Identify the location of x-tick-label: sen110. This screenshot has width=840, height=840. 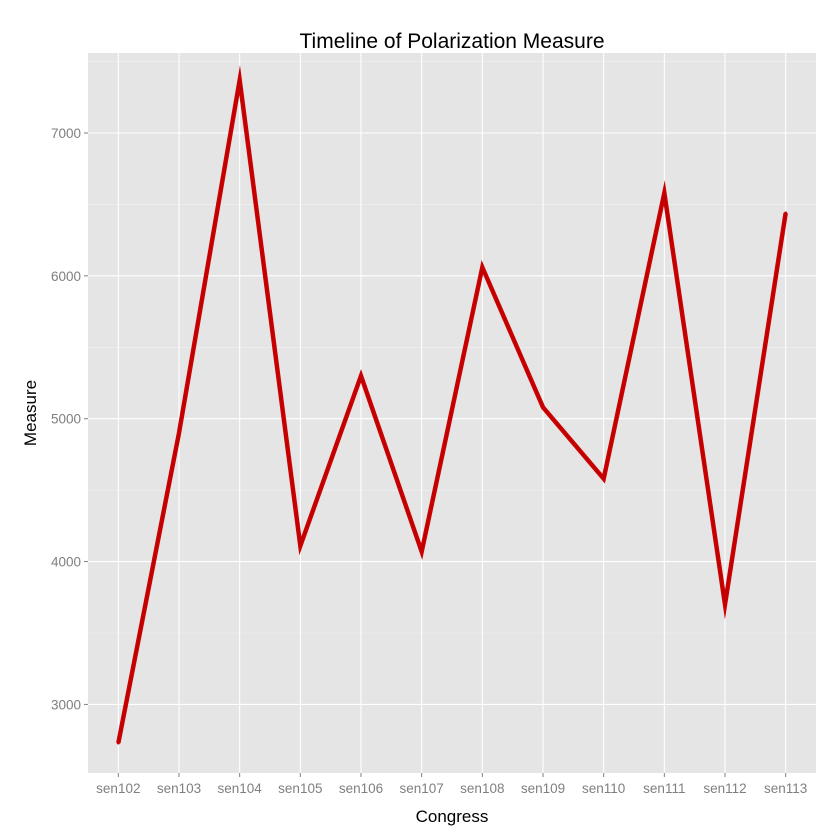
(603, 788).